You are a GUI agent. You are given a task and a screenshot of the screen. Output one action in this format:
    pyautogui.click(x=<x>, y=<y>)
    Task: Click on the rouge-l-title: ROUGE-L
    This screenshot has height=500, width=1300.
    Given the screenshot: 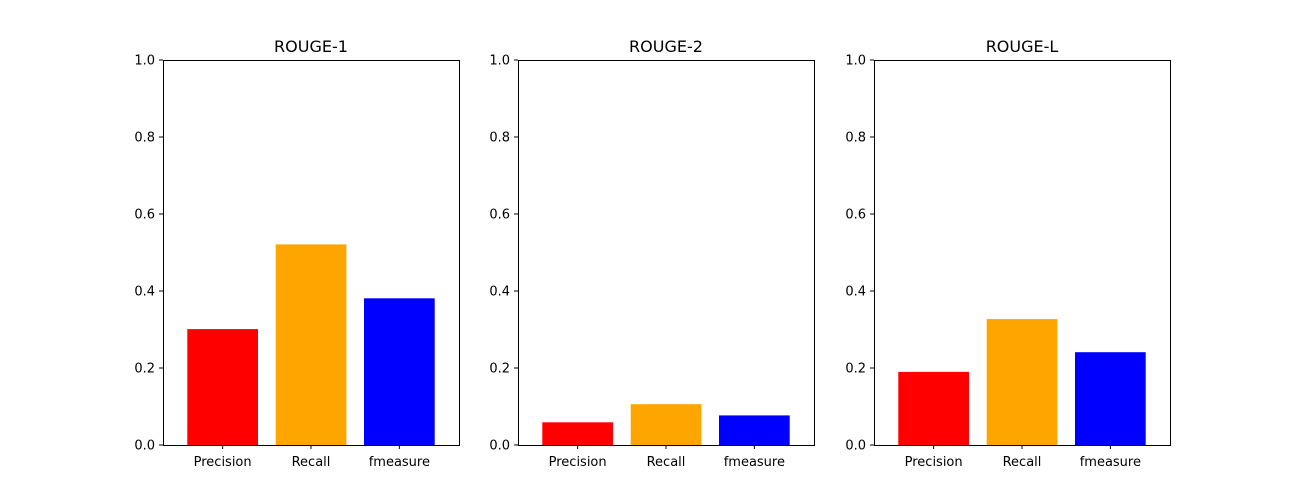 What is the action you would take?
    pyautogui.click(x=1022, y=46)
    